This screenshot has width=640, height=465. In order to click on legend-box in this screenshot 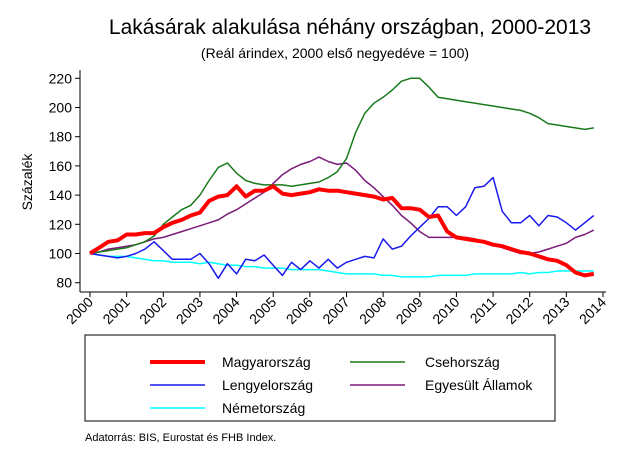, I will do `click(320, 378)`.